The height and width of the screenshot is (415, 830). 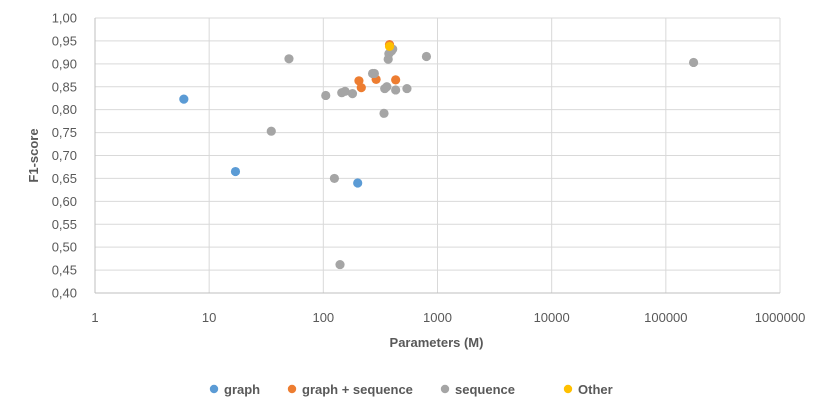 What do you see at coordinates (445, 389) in the screenshot?
I see `legend-marker-sequence` at bounding box center [445, 389].